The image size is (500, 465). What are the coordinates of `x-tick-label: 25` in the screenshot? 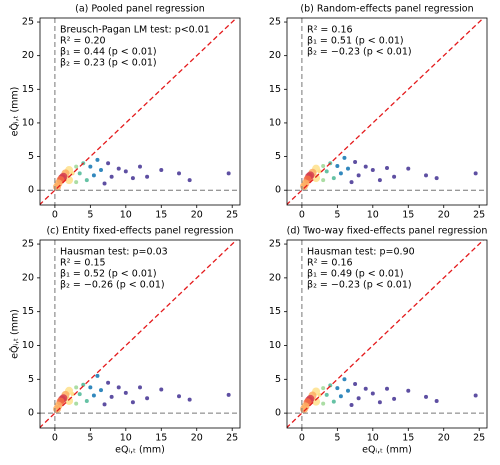 It's located at (479, 438).